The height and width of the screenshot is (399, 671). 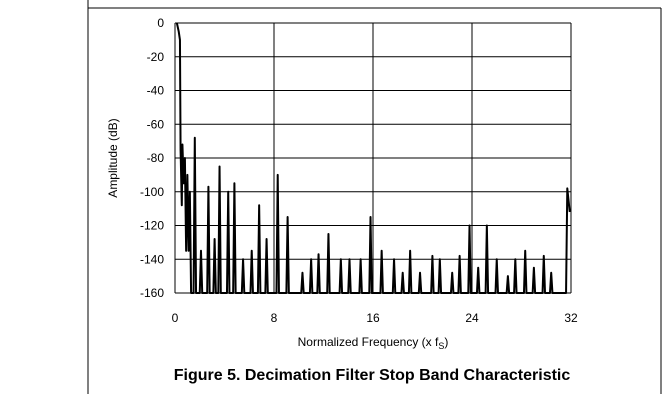 What do you see at coordinates (441, 346) in the screenshot?
I see `x-axis-label-subscript: S` at bounding box center [441, 346].